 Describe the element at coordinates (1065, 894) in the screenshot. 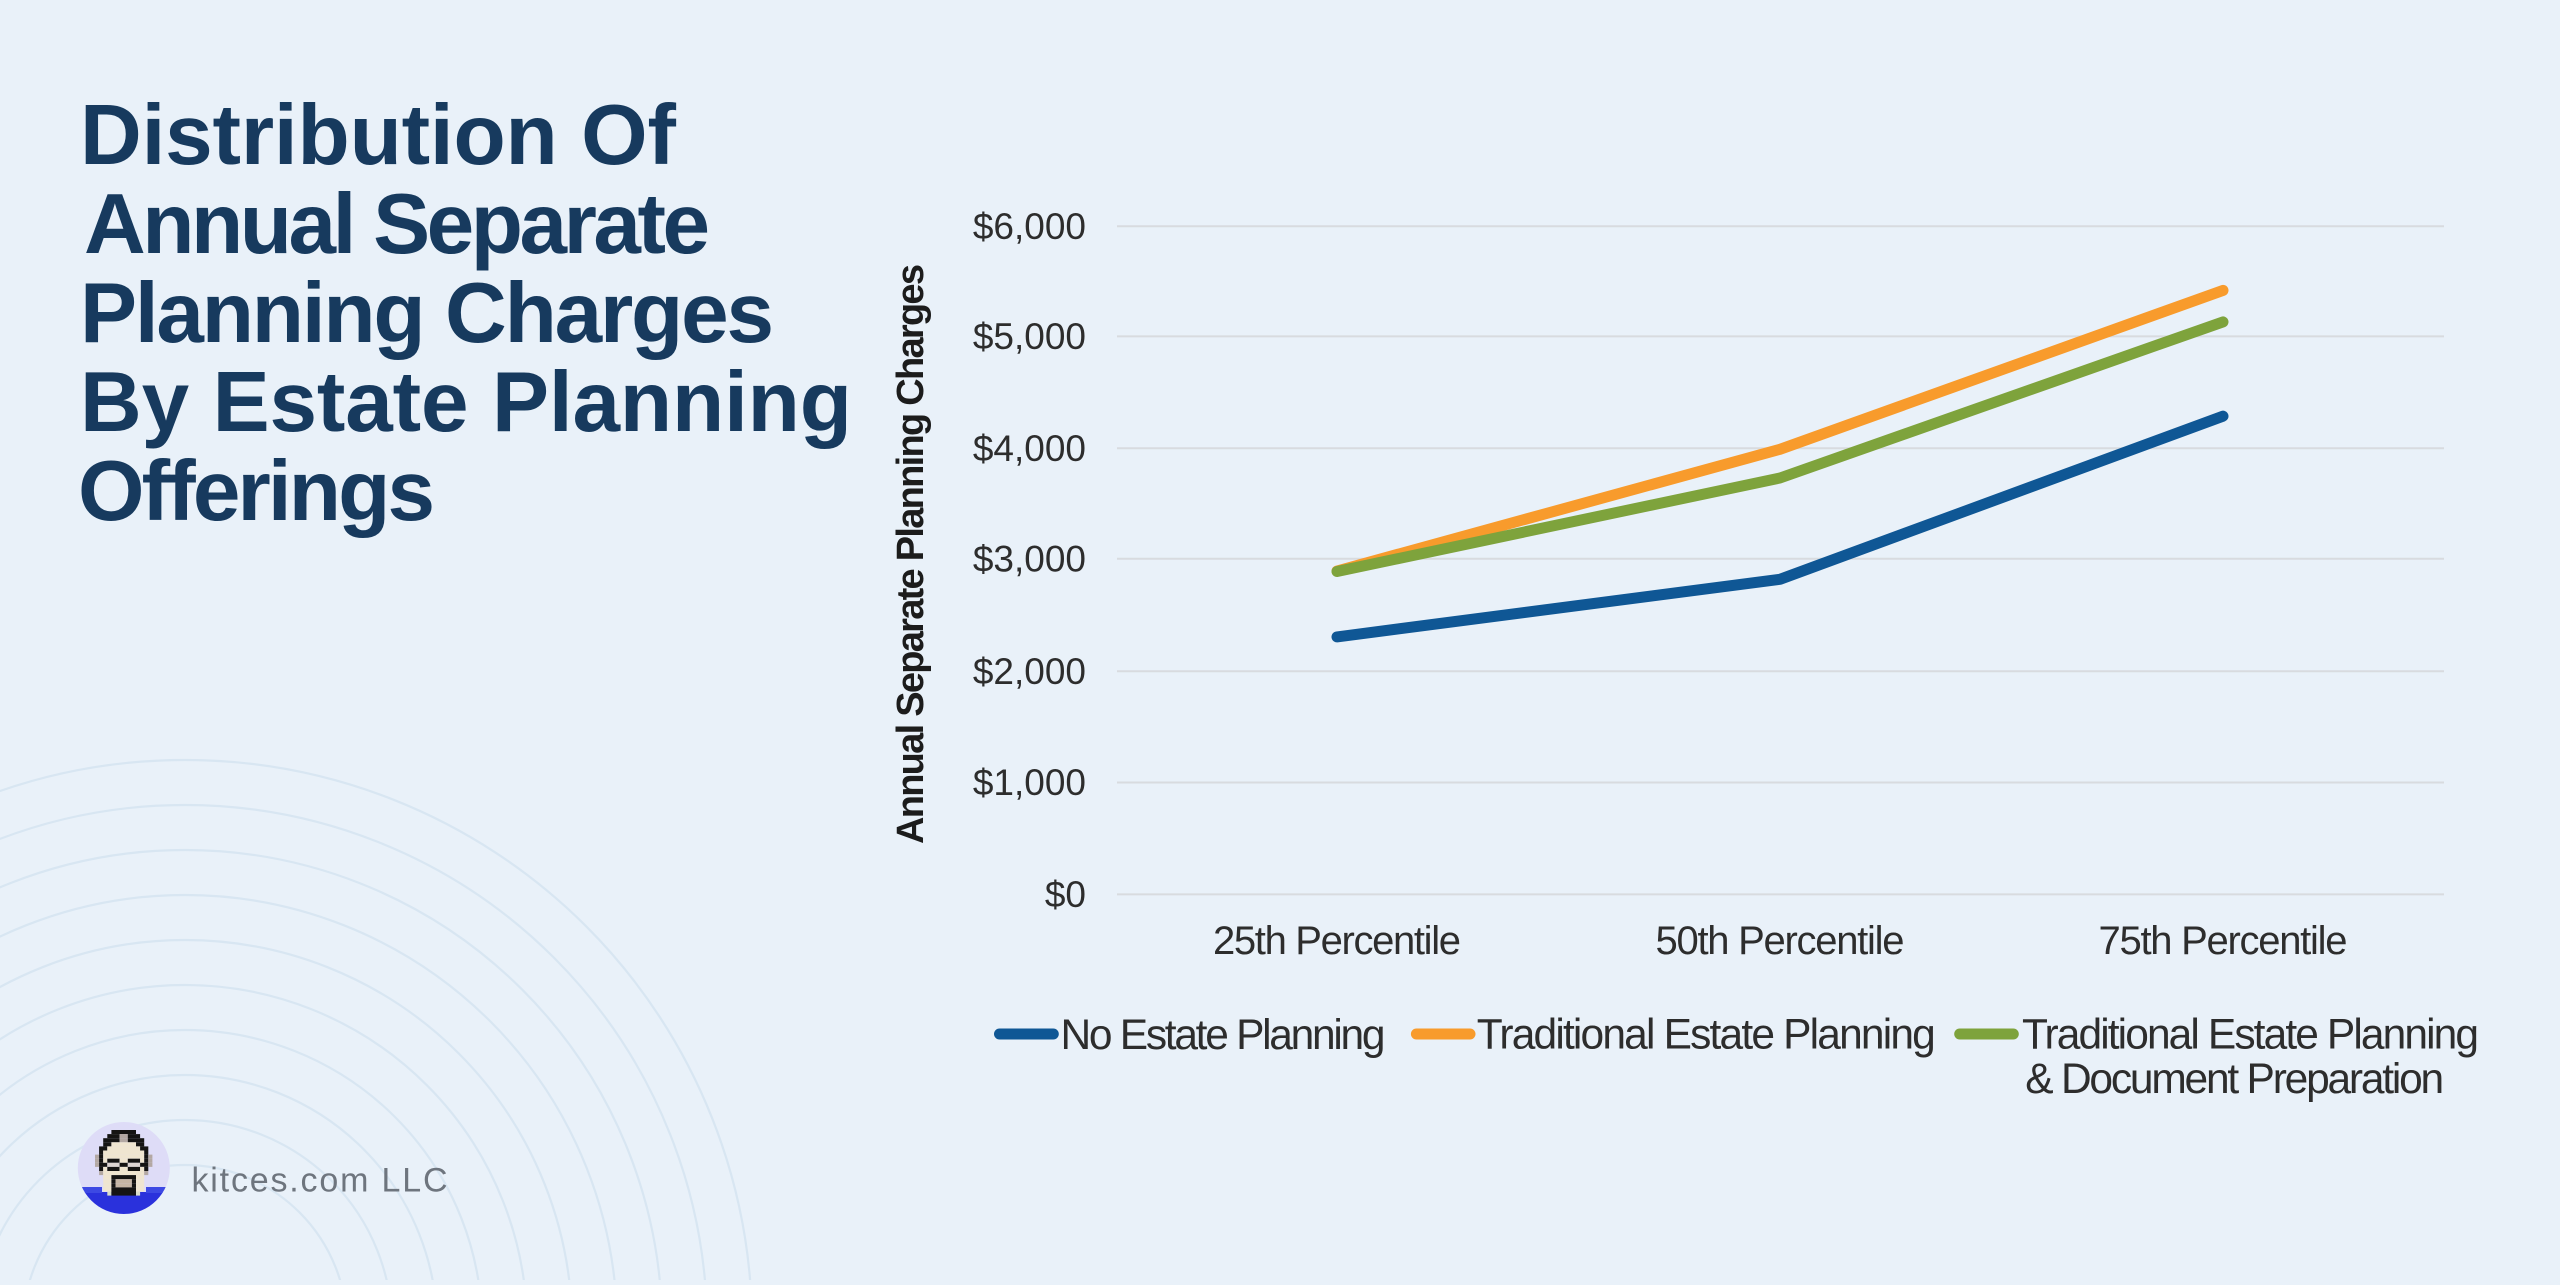

I see `svg-text: $0` at that location.